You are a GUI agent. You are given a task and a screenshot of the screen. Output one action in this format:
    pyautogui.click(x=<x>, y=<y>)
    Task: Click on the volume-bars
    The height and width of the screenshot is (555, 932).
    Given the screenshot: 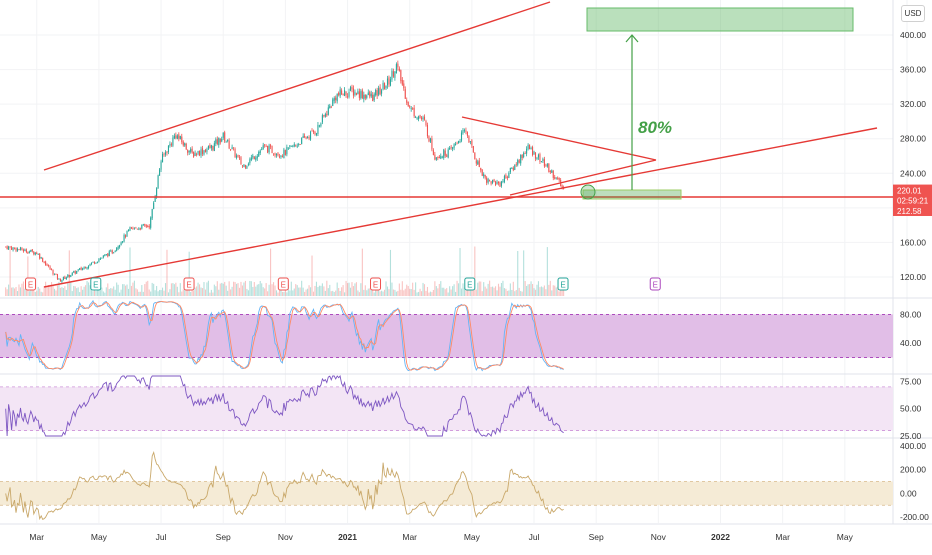 What is the action you would take?
    pyautogui.click(x=285, y=271)
    